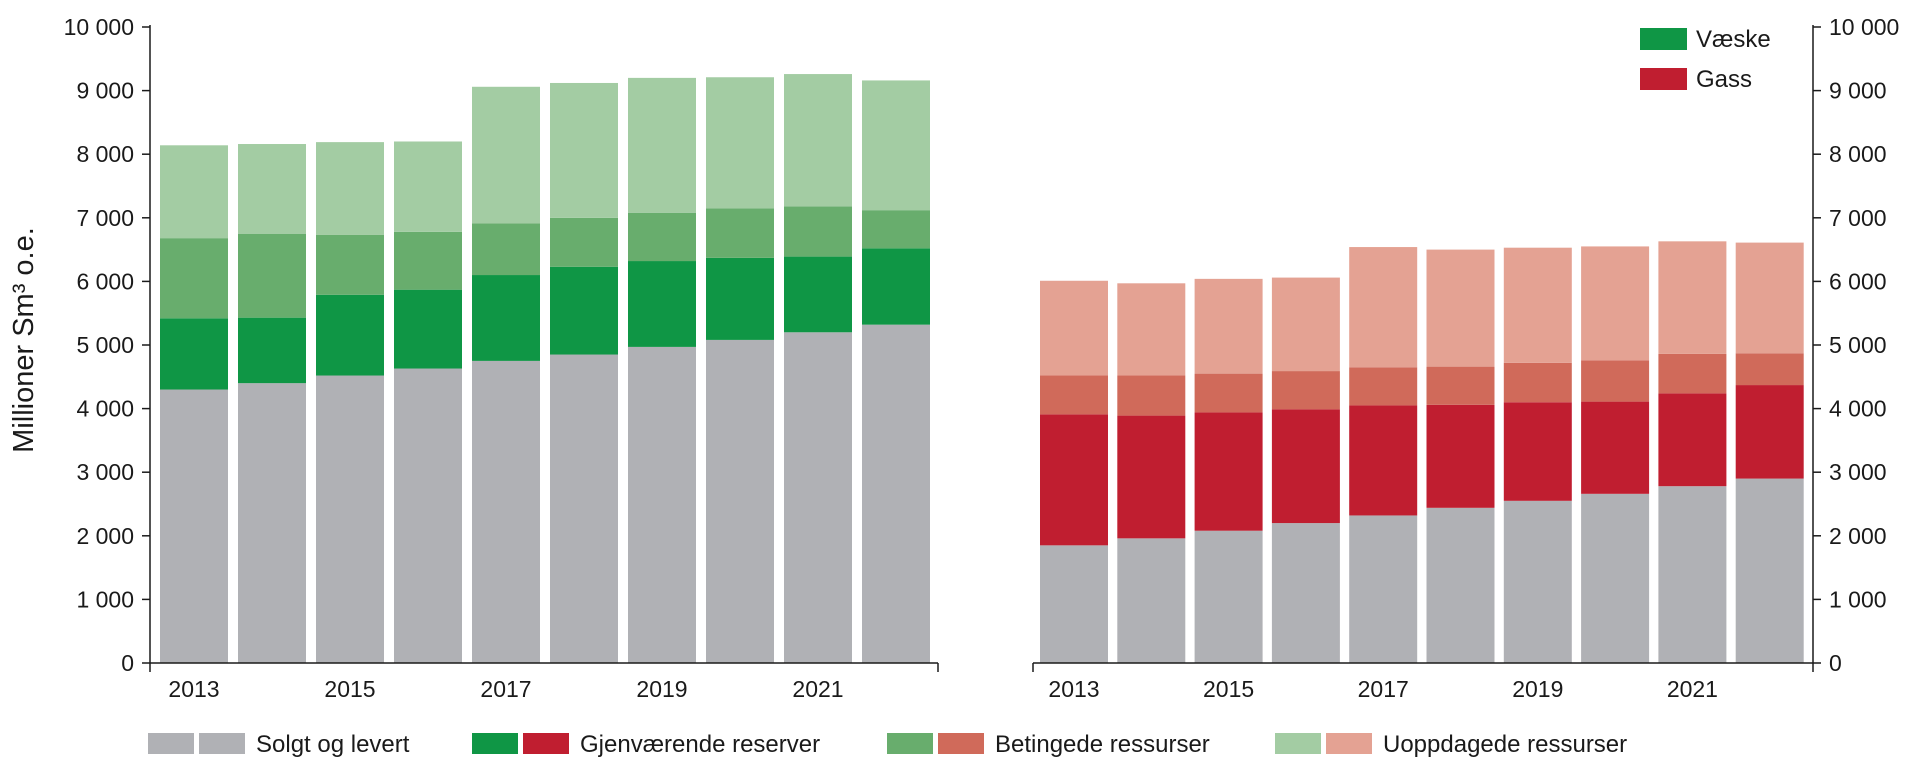 Image resolution: width=1920 pixels, height=764 pixels. What do you see at coordinates (105, 218) in the screenshot?
I see `liquid-y-tick-label: 7 000` at bounding box center [105, 218].